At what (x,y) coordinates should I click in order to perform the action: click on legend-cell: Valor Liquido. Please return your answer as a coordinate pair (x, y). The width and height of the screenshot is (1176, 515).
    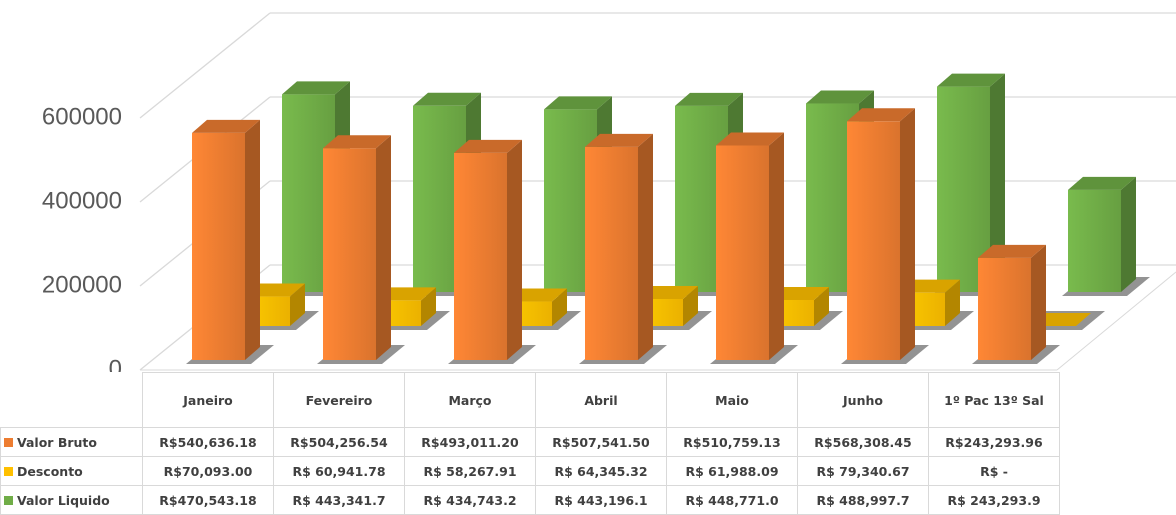
    Looking at the image, I should click on (71, 500).